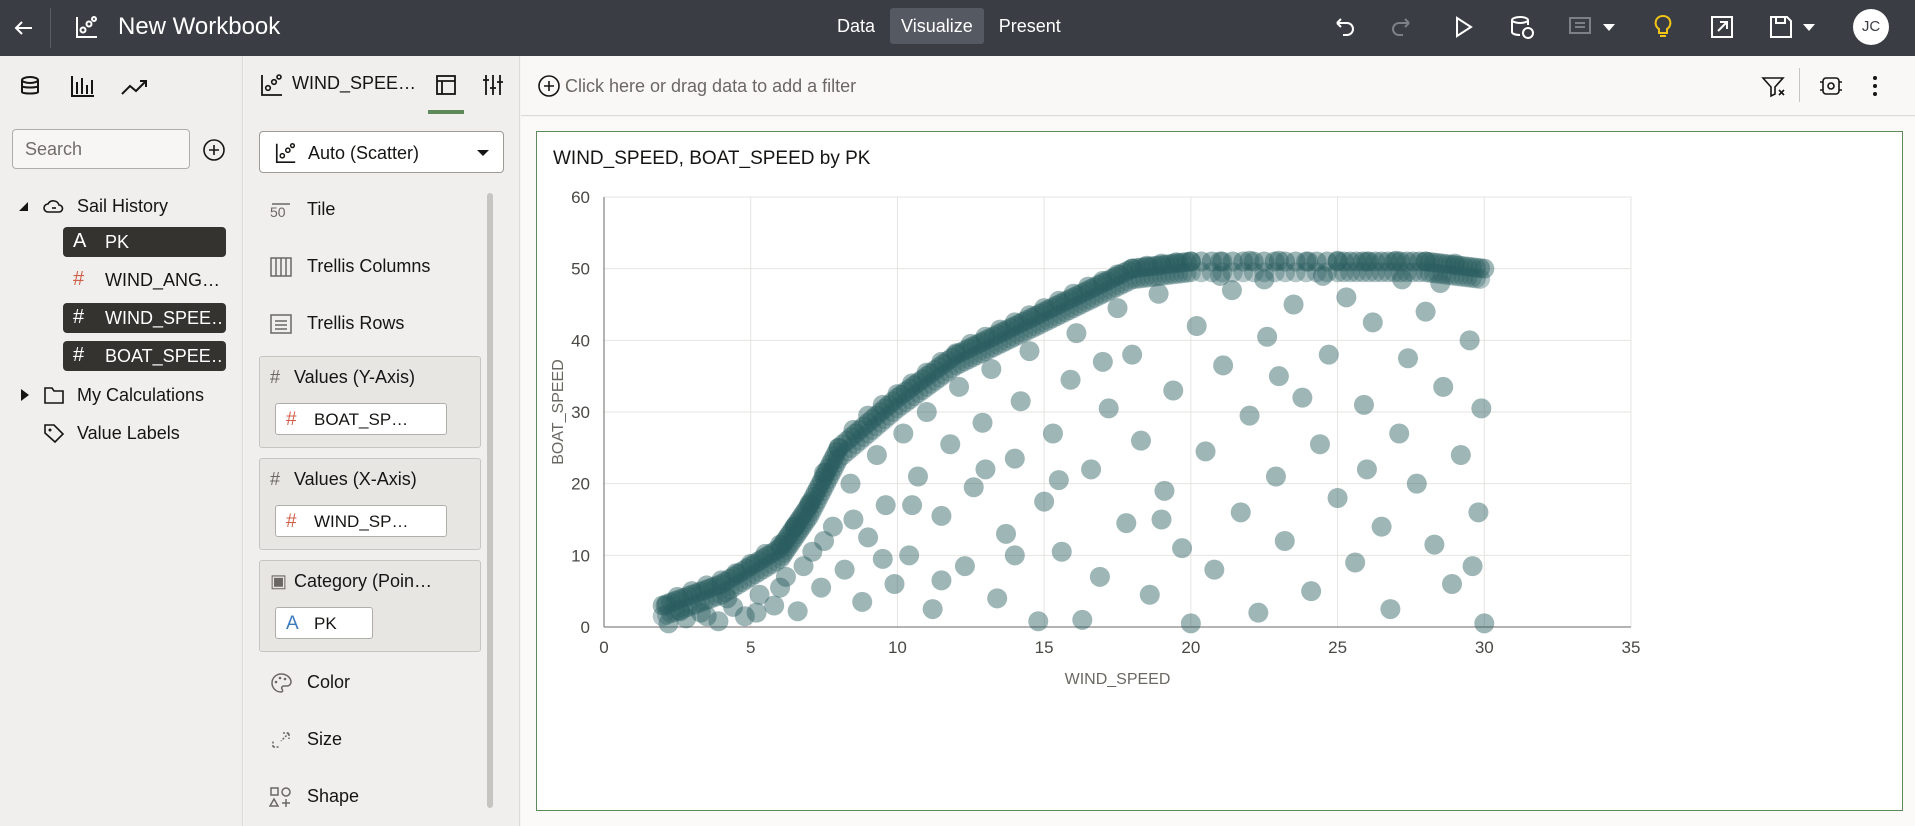 The image size is (1915, 826). What do you see at coordinates (1463, 27) in the screenshot?
I see `play-icon` at bounding box center [1463, 27].